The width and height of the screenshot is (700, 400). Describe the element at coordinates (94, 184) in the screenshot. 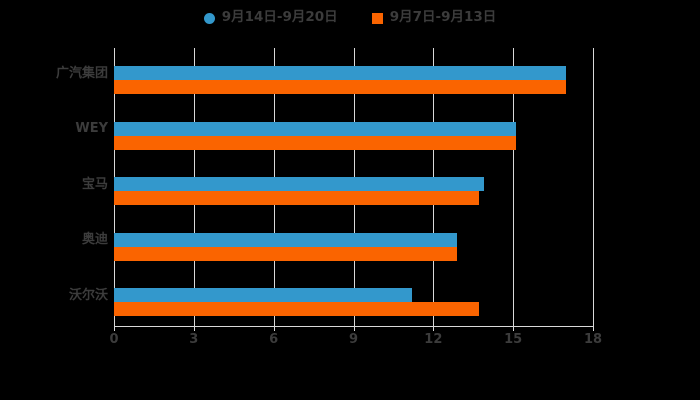

I see `y-axis-tick-label: 宝马` at that location.